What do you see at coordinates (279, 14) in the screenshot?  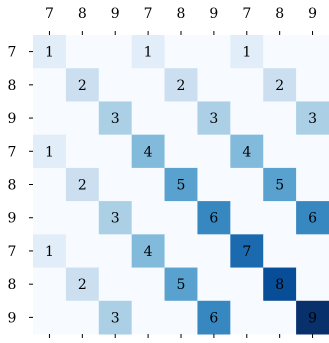 I see `x-tick-label: 8` at bounding box center [279, 14].